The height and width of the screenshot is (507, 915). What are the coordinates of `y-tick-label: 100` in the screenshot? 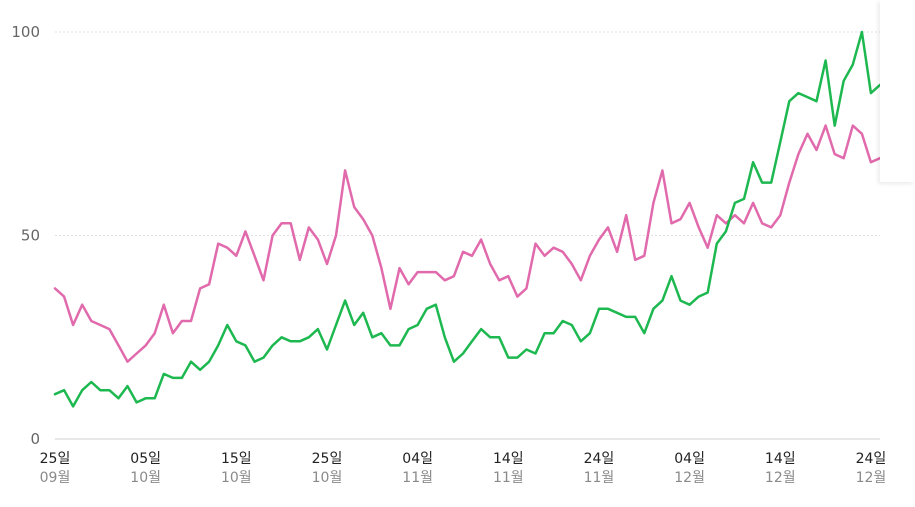 It's located at (25, 32).